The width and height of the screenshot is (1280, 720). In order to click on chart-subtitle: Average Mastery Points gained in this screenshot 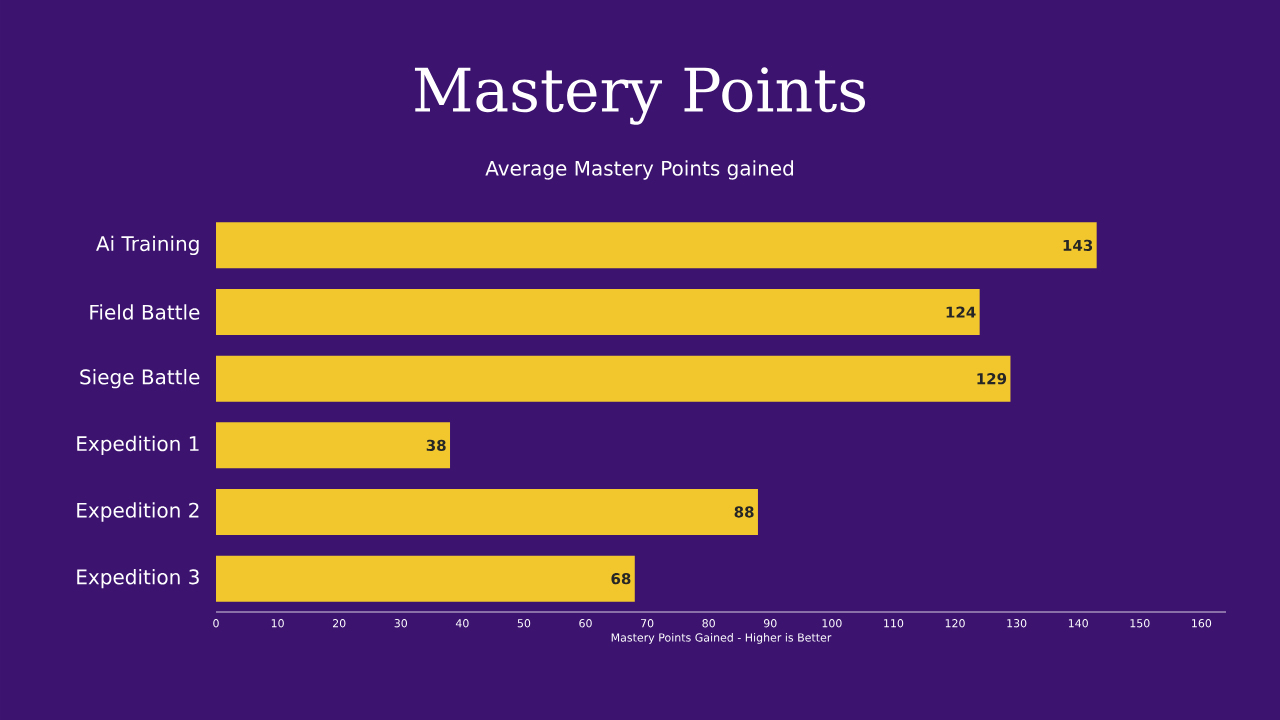, I will do `click(639, 170)`.